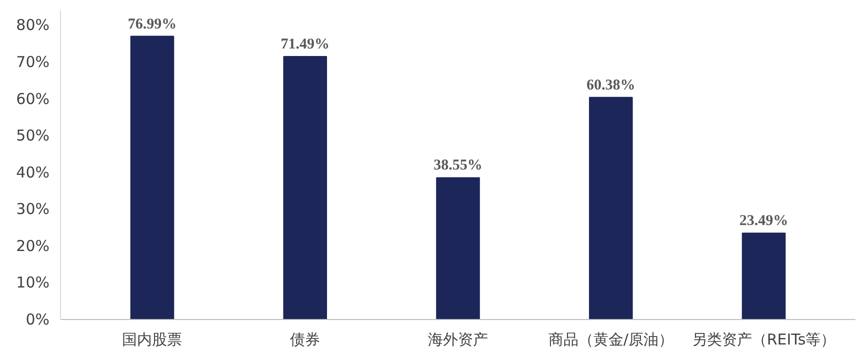 The height and width of the screenshot is (351, 865). Describe the element at coordinates (33, 245) in the screenshot. I see `y-tick-label: 20%` at that location.